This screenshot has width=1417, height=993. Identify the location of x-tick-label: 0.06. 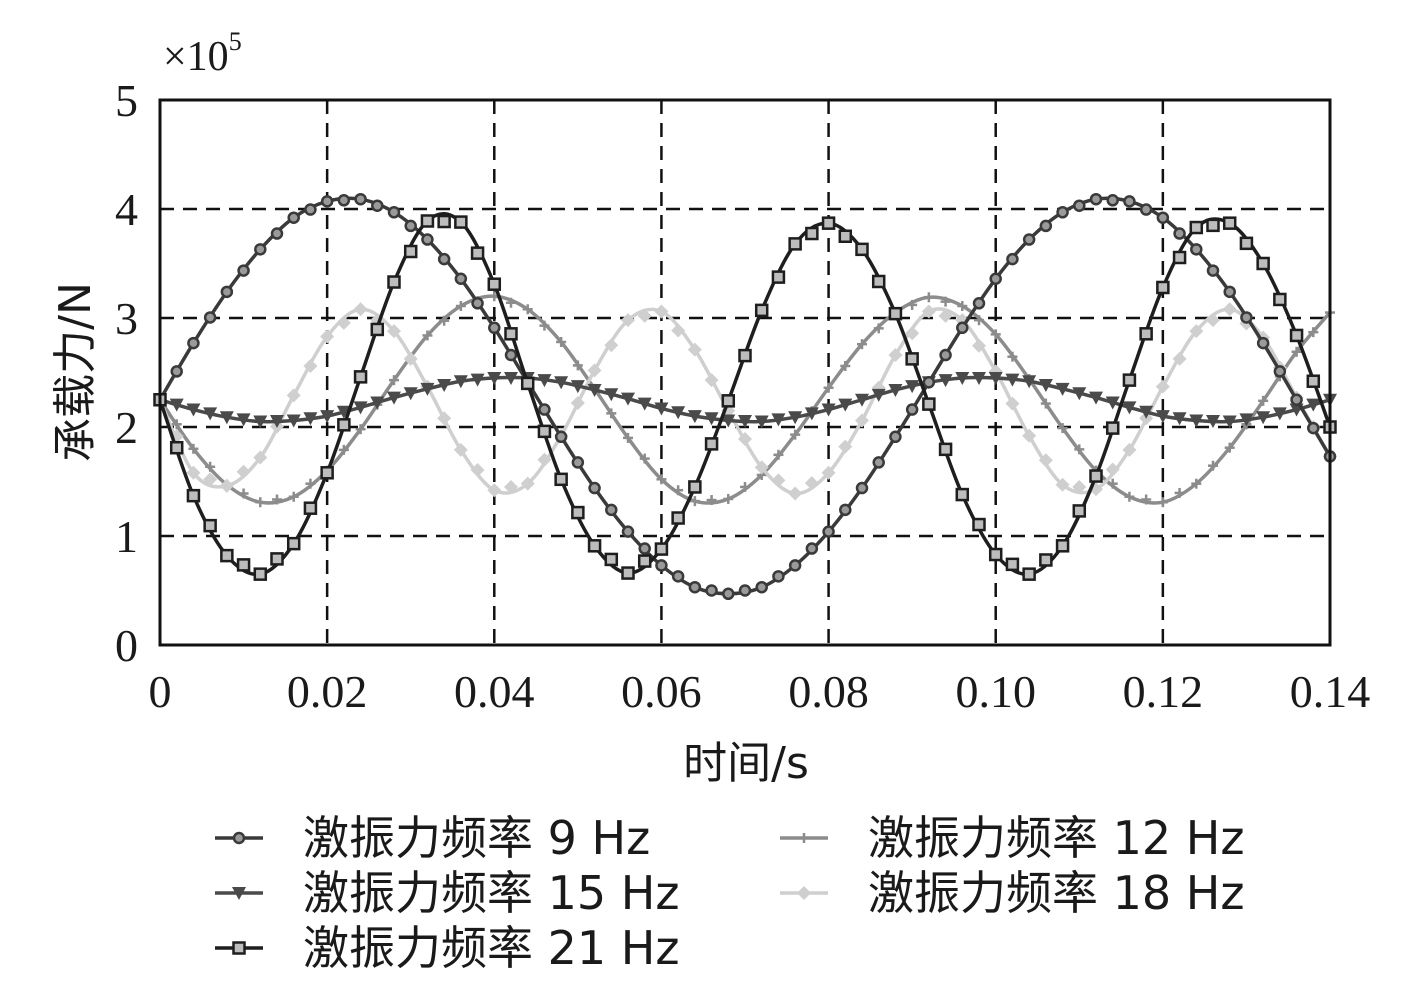
(661, 691).